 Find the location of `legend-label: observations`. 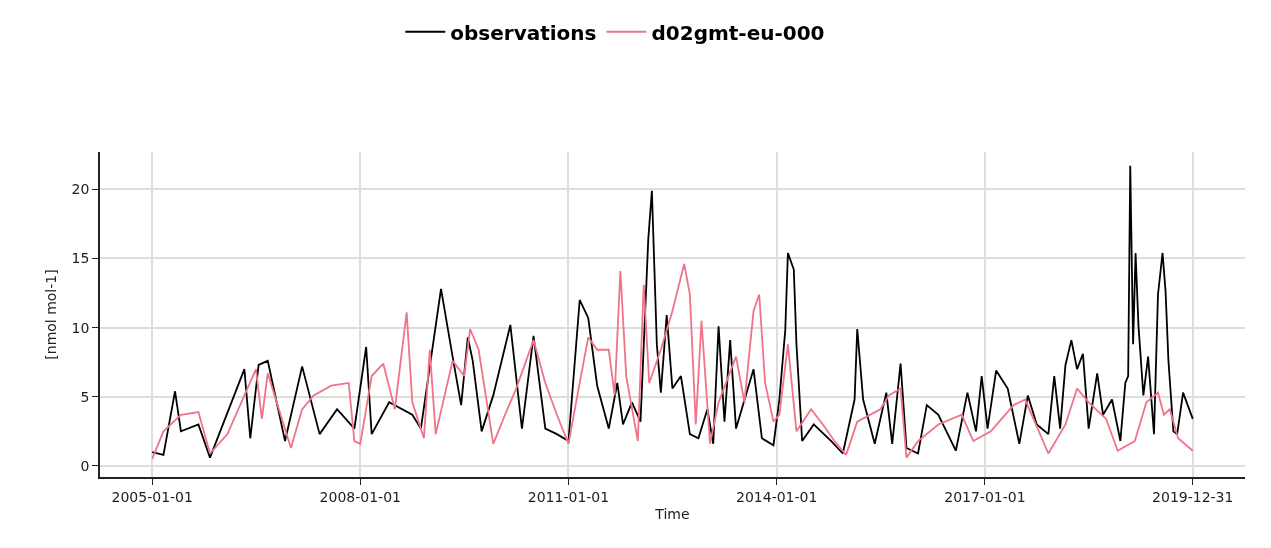

legend-label: observations is located at coordinates (523, 32).